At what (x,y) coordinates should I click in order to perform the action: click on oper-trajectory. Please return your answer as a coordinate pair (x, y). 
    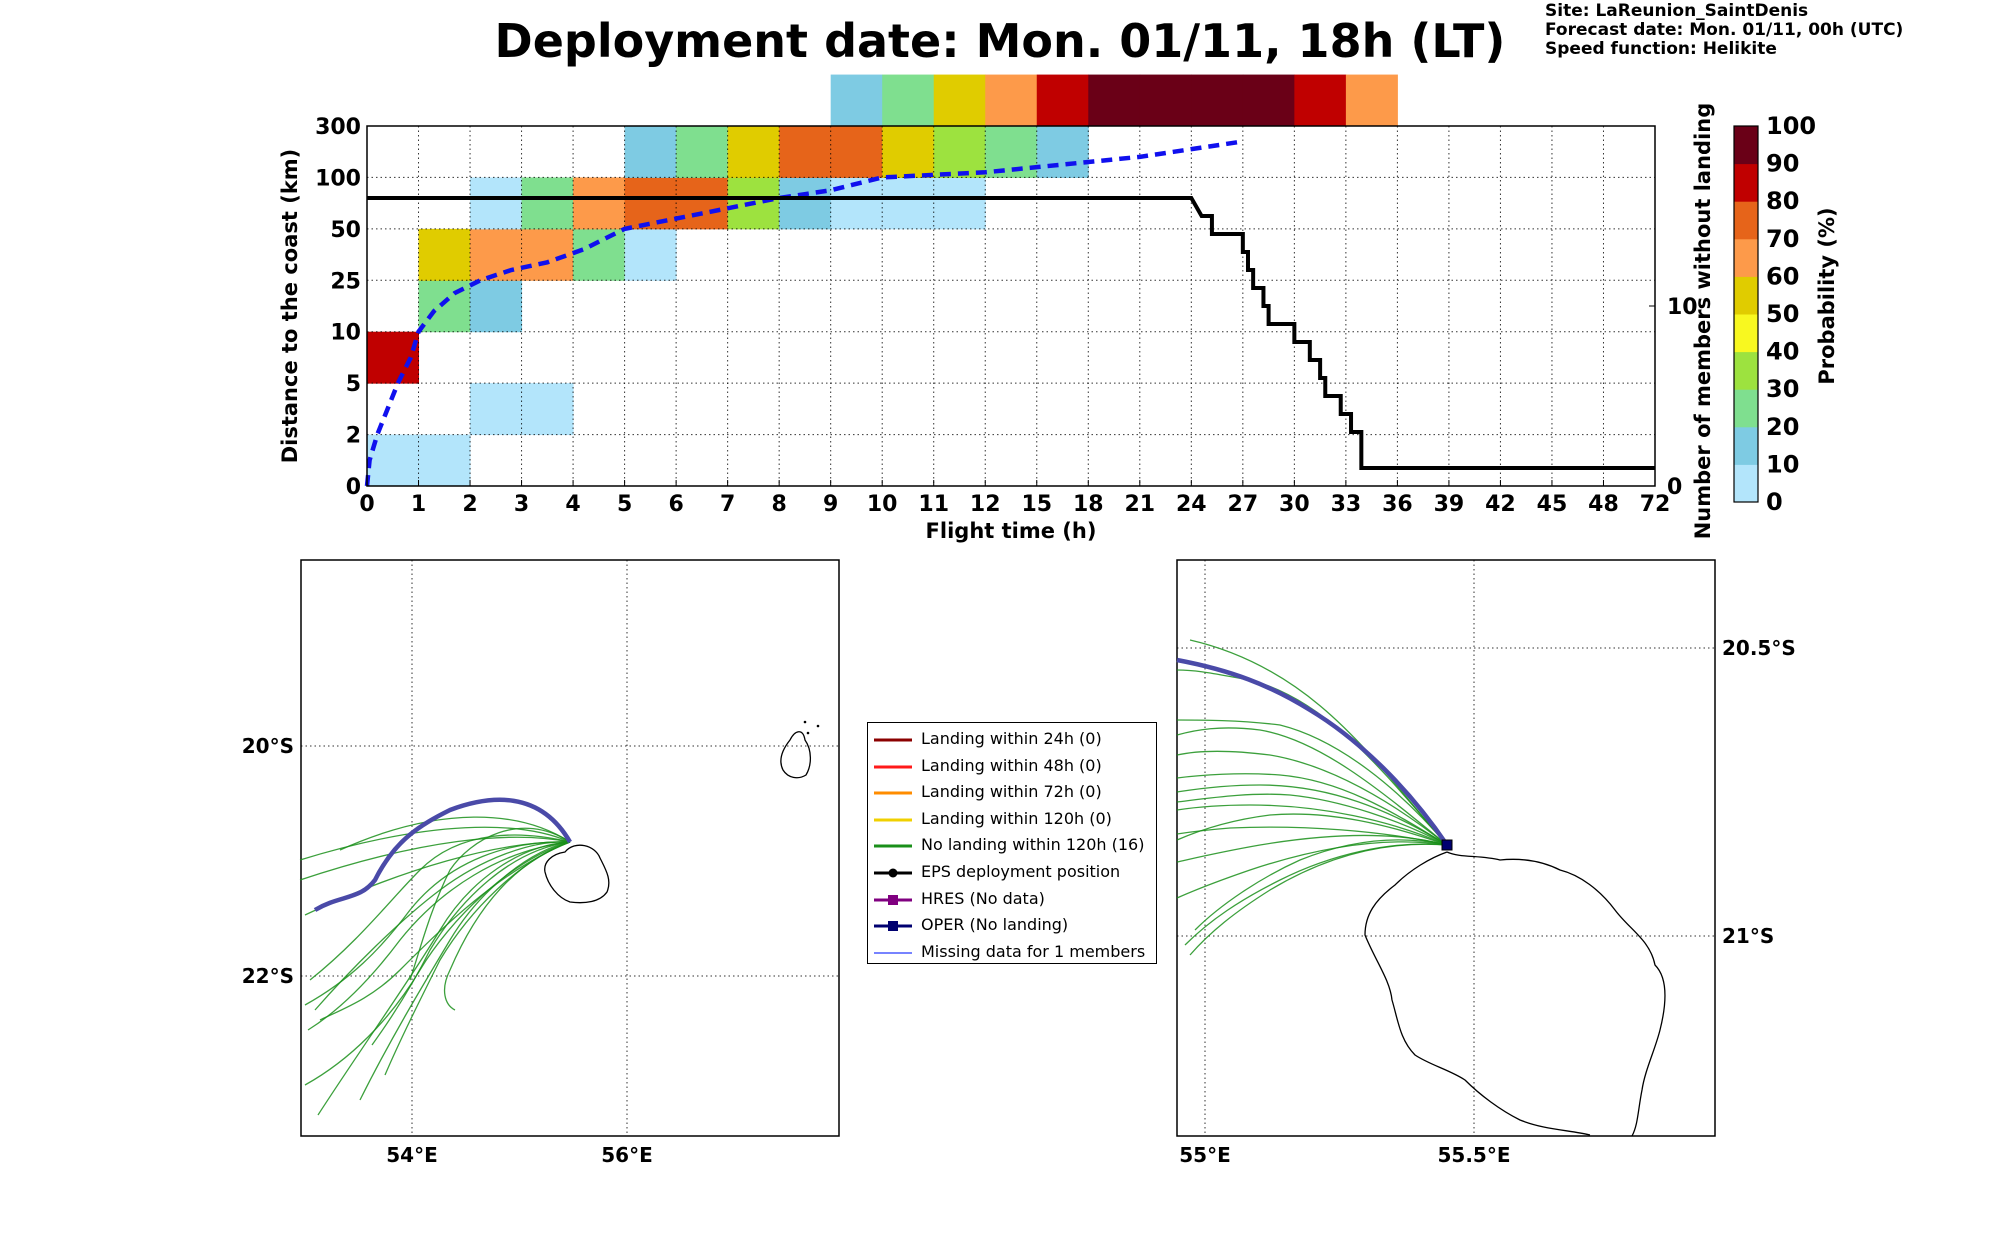
    Looking at the image, I should click on (1312, 752).